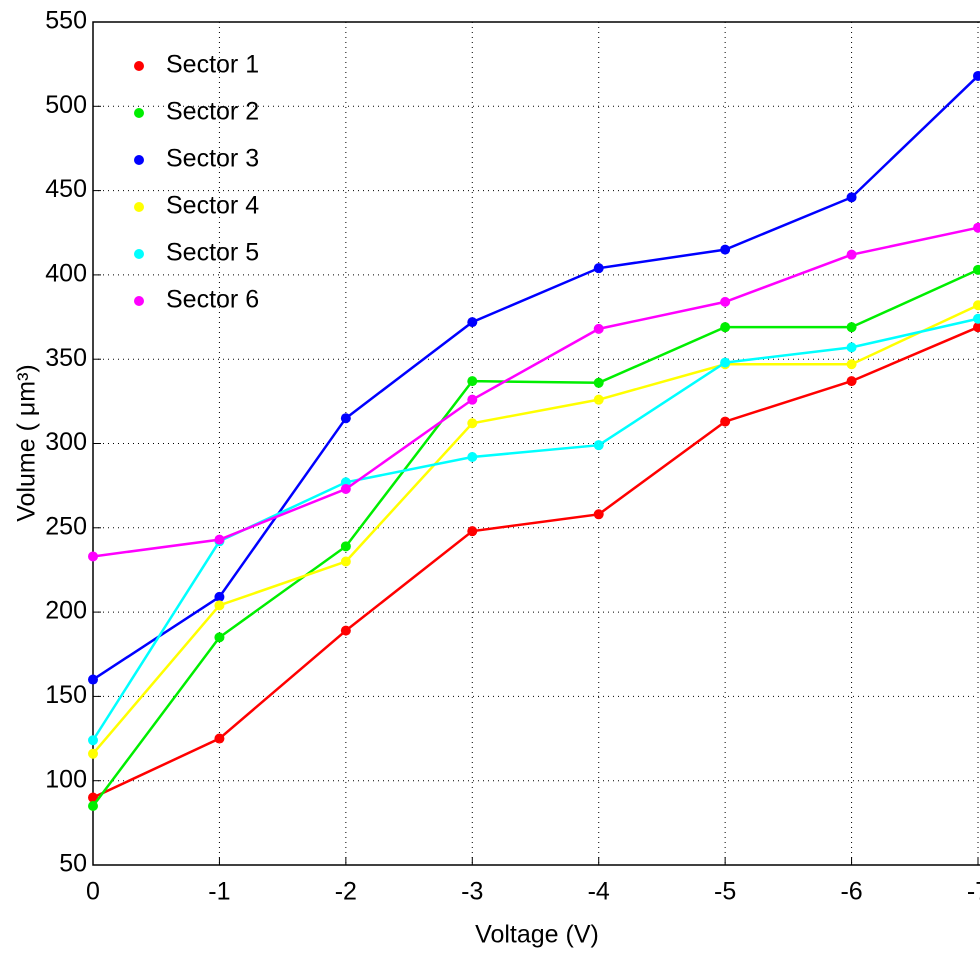 Image resolution: width=980 pixels, height=957 pixels. I want to click on x-tick-label: -7, so click(973, 892).